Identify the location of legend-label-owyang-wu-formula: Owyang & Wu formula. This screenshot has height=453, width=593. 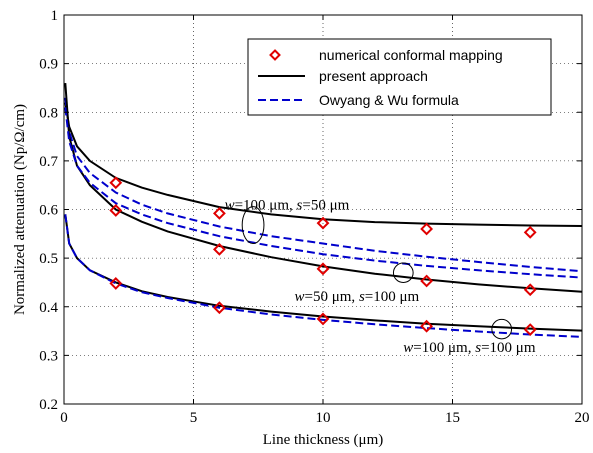
(389, 100).